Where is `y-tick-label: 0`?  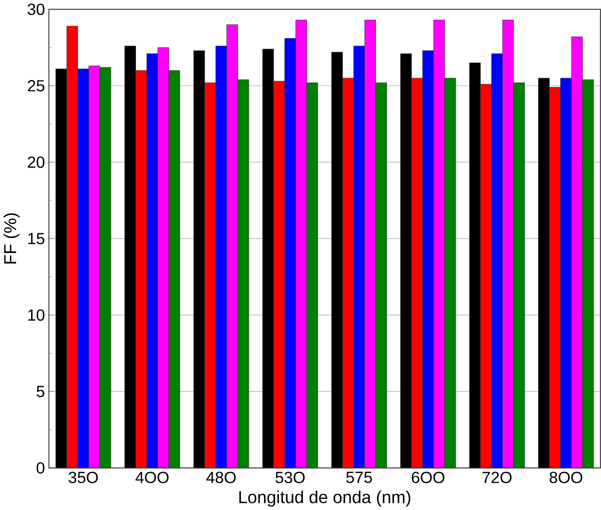
y-tick-label: 0 is located at coordinates (40, 468).